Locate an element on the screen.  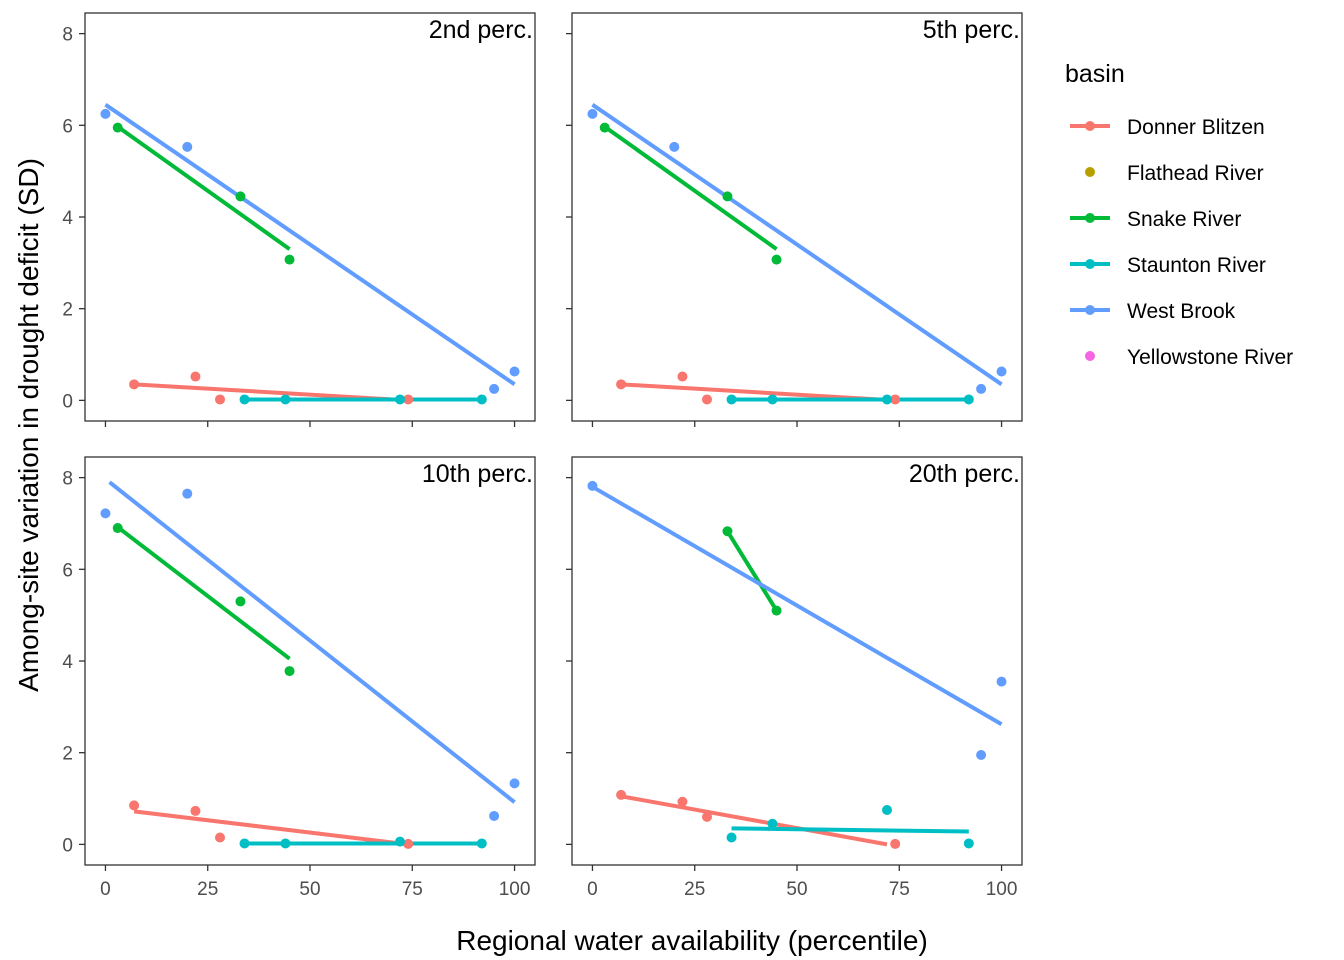
legend-item-flathead-river: Flathead River is located at coordinates (1174, 173).